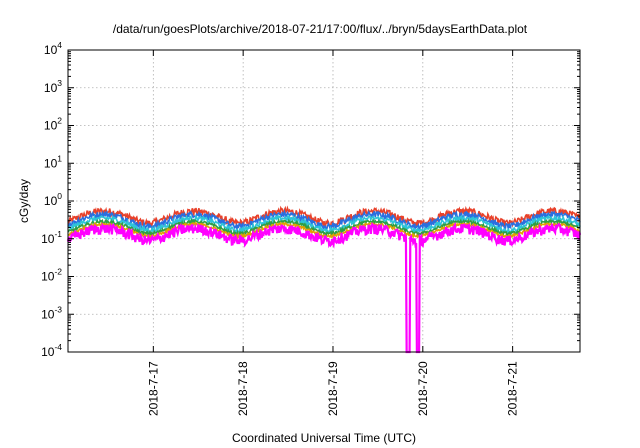 Image resolution: width=640 pixels, height=448 pixels. What do you see at coordinates (51, 275) in the screenshot?
I see `y-tick-label: 10⁻²` at bounding box center [51, 275].